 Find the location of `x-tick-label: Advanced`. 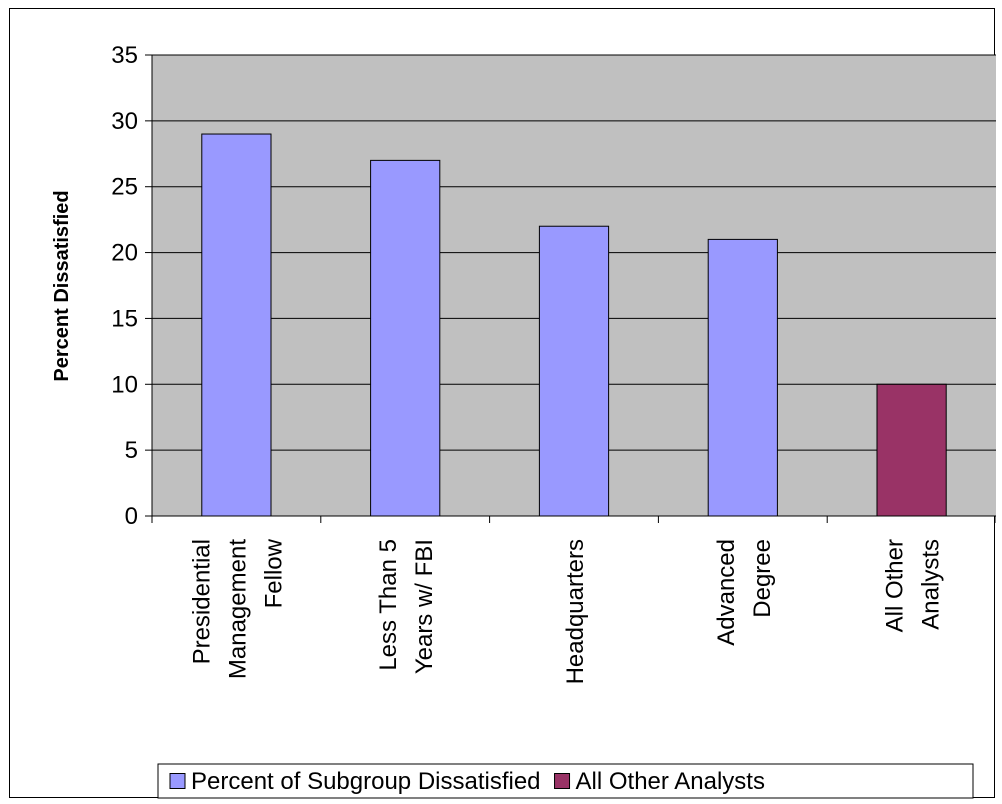

x-tick-label: Advanced is located at coordinates (726, 592).